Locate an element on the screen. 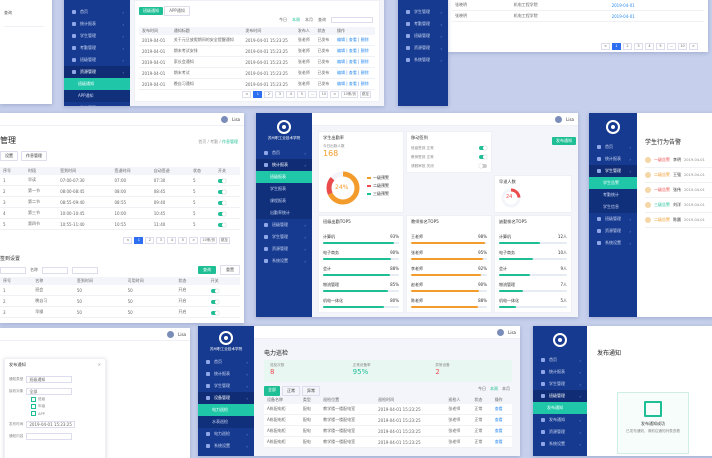 The image size is (712, 458). filter-option: 本周 is located at coordinates (494, 388).